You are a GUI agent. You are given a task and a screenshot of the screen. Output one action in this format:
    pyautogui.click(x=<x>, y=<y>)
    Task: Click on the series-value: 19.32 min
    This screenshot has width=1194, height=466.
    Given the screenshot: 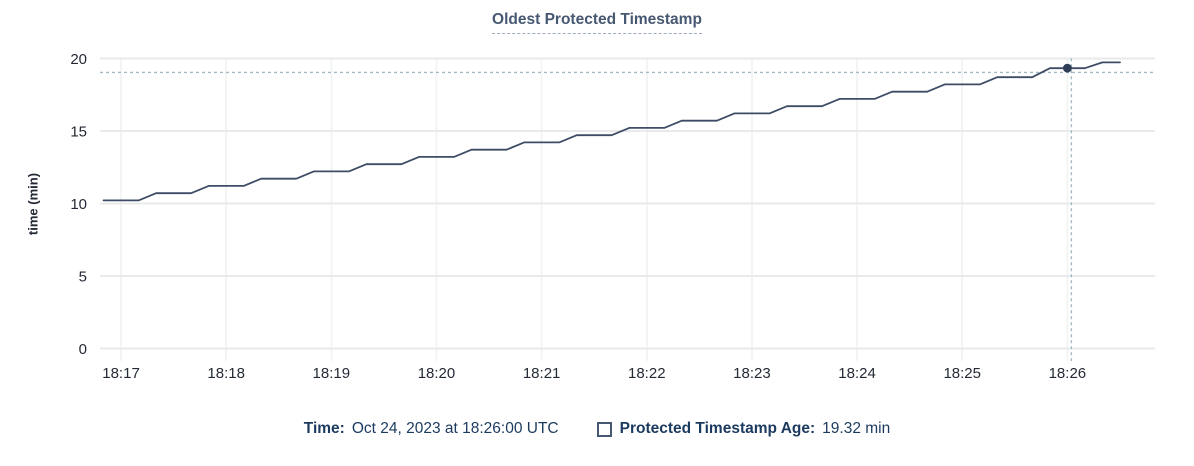 What is the action you would take?
    pyautogui.click(x=856, y=428)
    